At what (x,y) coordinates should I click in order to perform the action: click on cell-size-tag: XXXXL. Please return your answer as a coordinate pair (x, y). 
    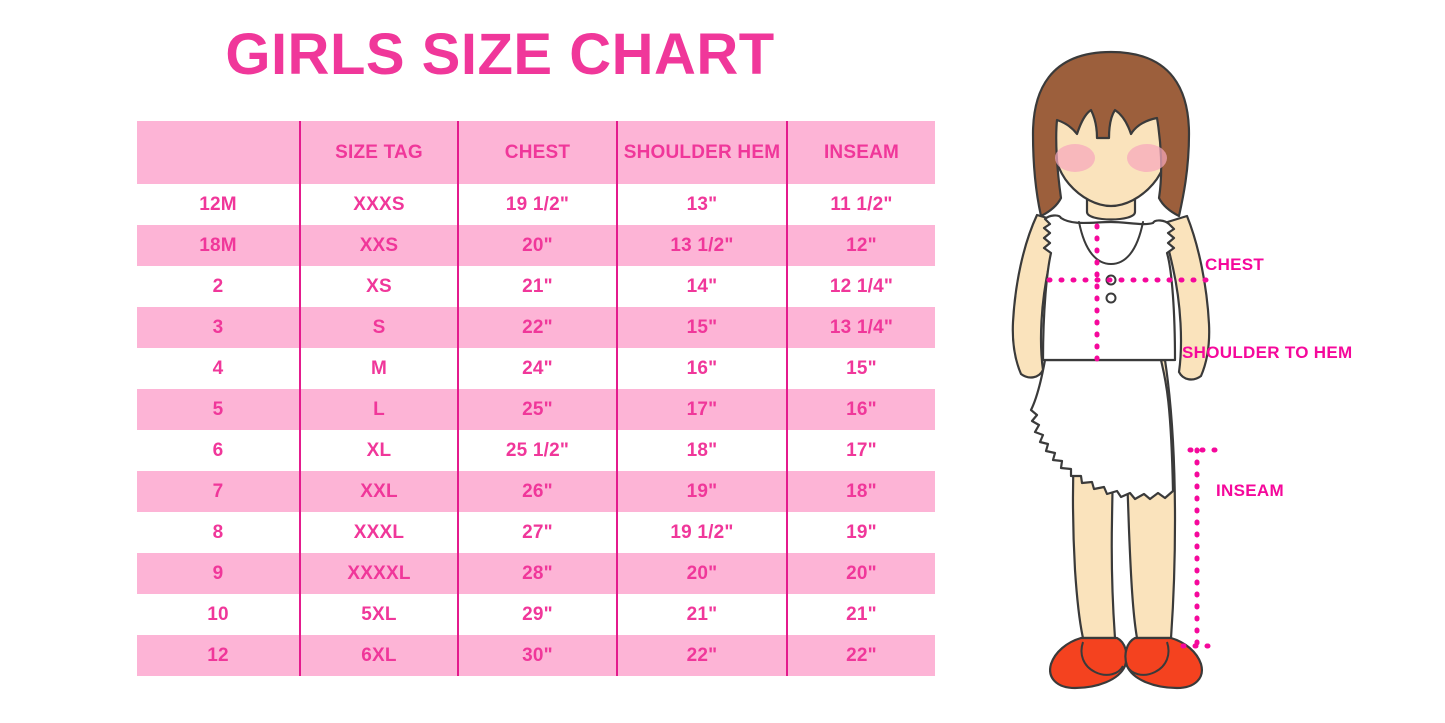
    Looking at the image, I should click on (378, 573).